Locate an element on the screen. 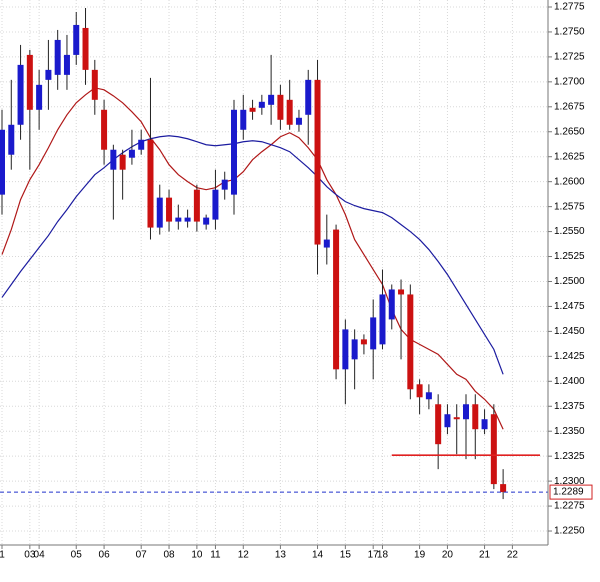  x-tick-label: 18 is located at coordinates (383, 555).